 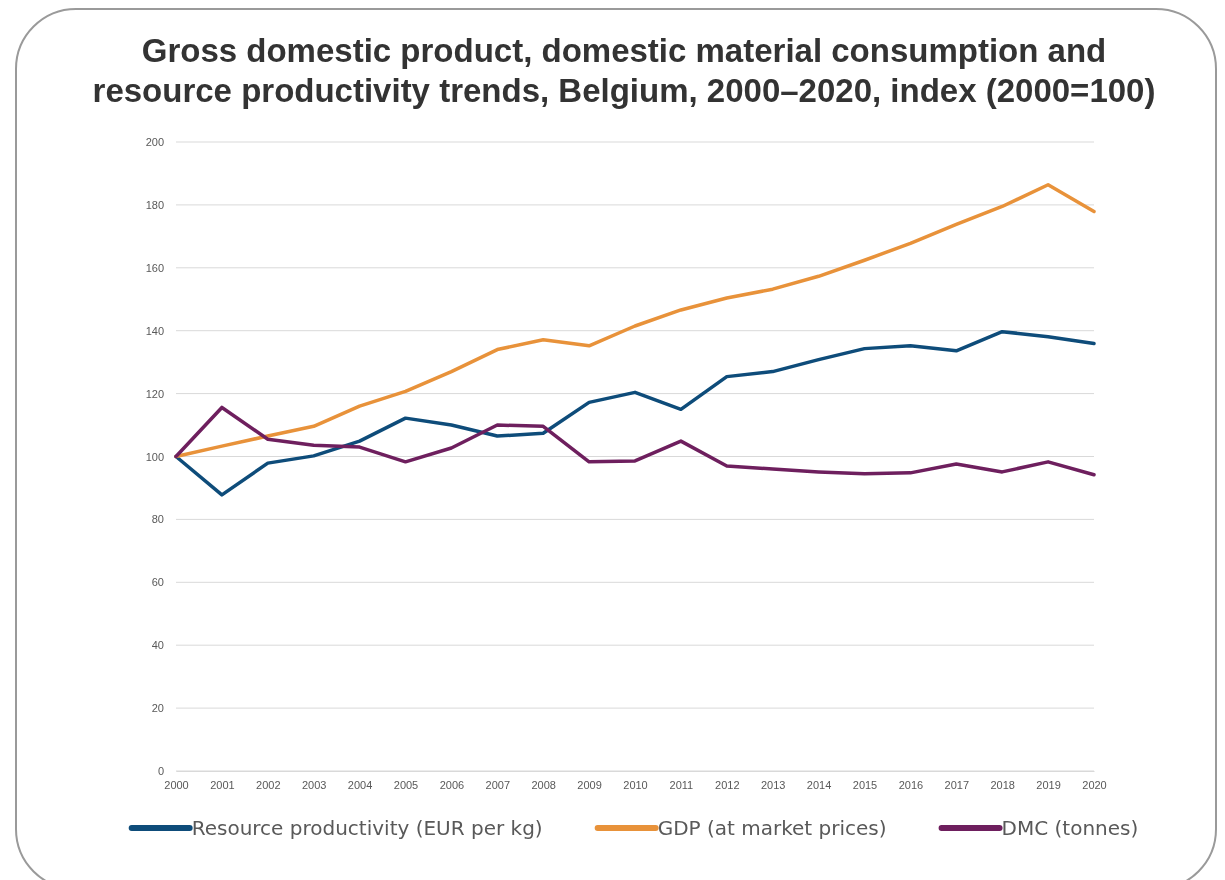 I want to click on x-tick-label: 2011, so click(x=681, y=784).